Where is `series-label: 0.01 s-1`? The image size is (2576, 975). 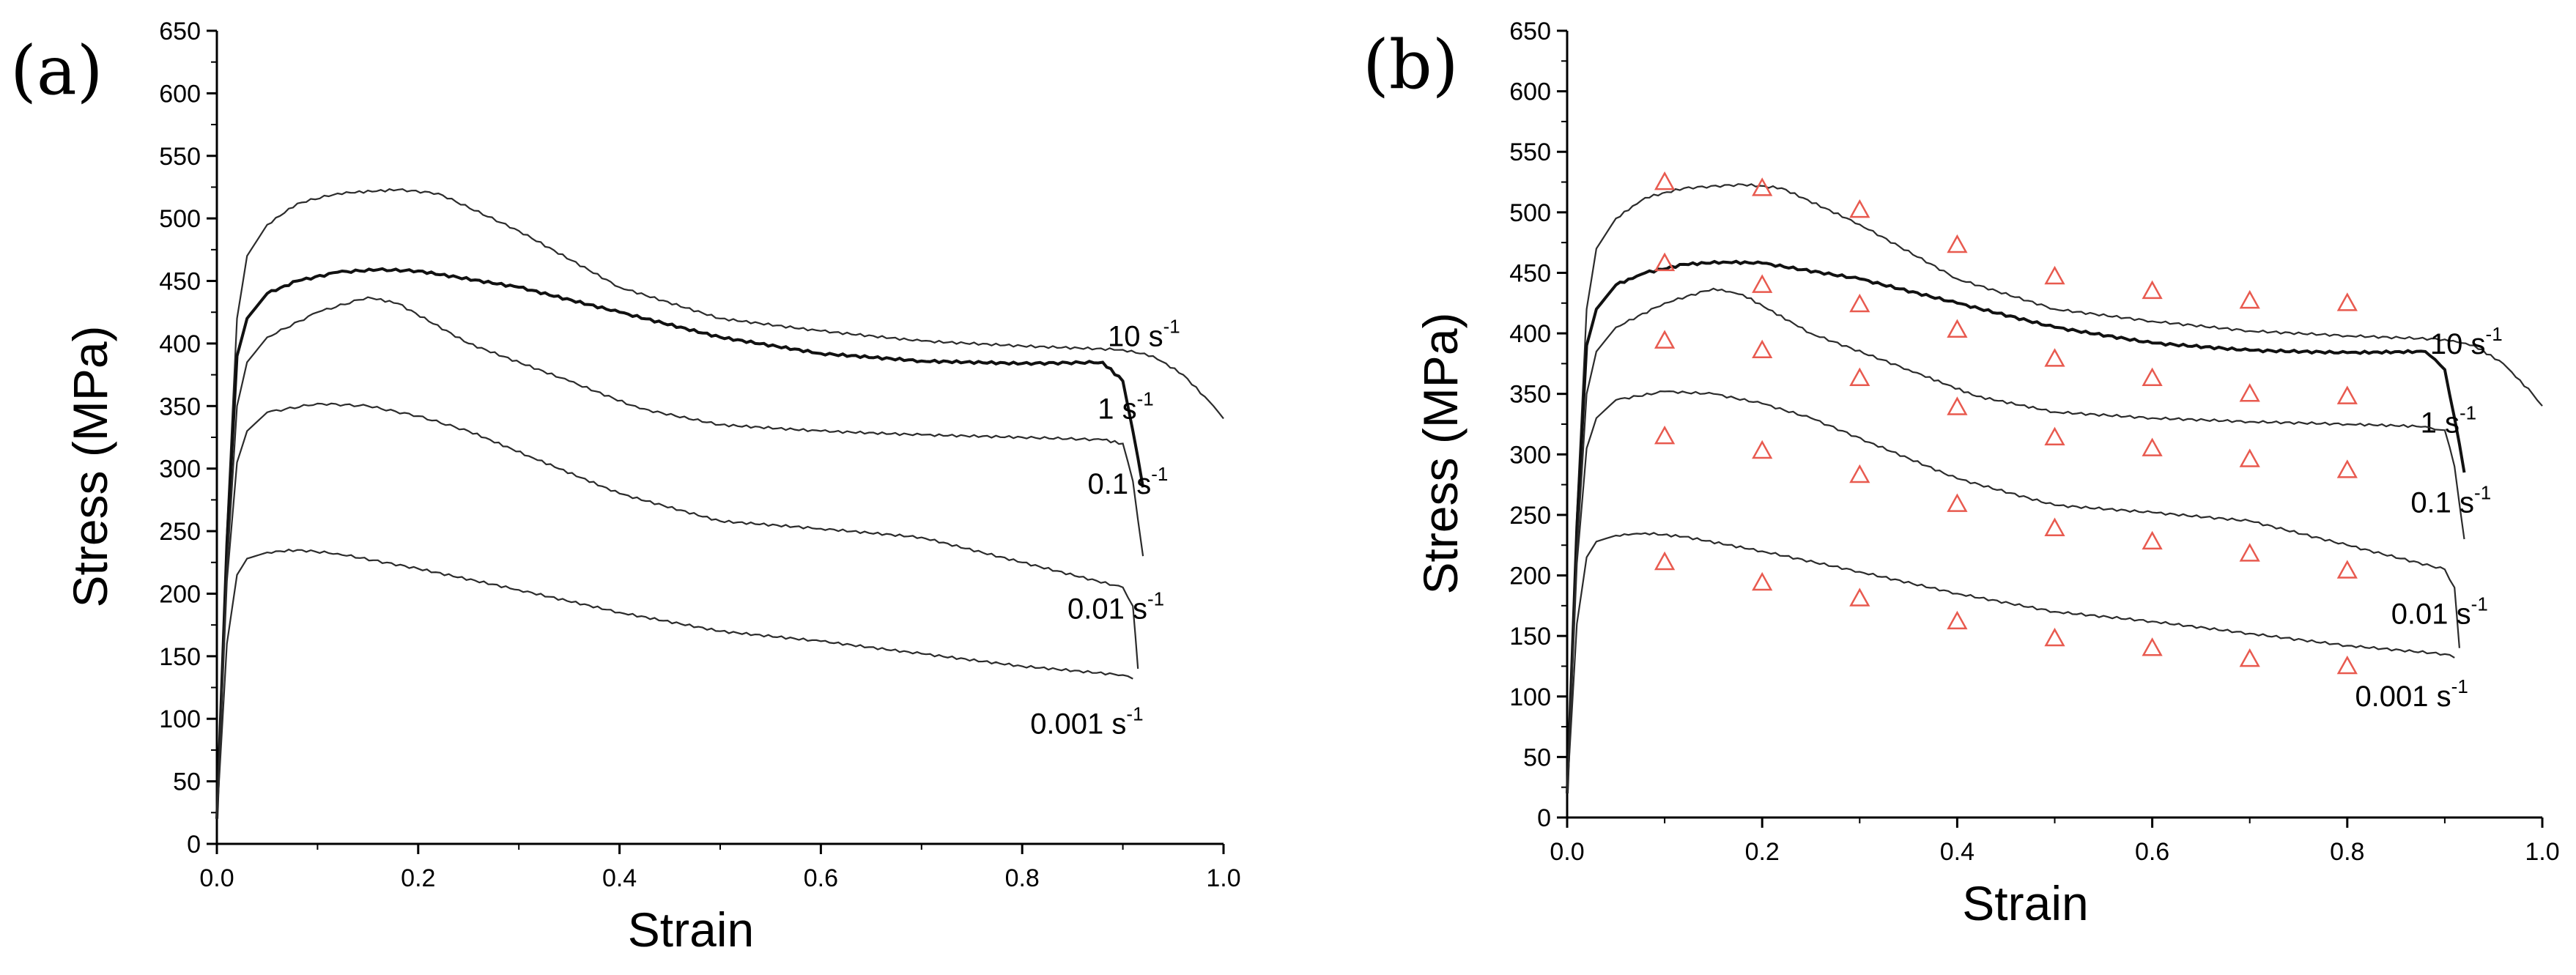 series-label: 0.01 s-1 is located at coordinates (1115, 607).